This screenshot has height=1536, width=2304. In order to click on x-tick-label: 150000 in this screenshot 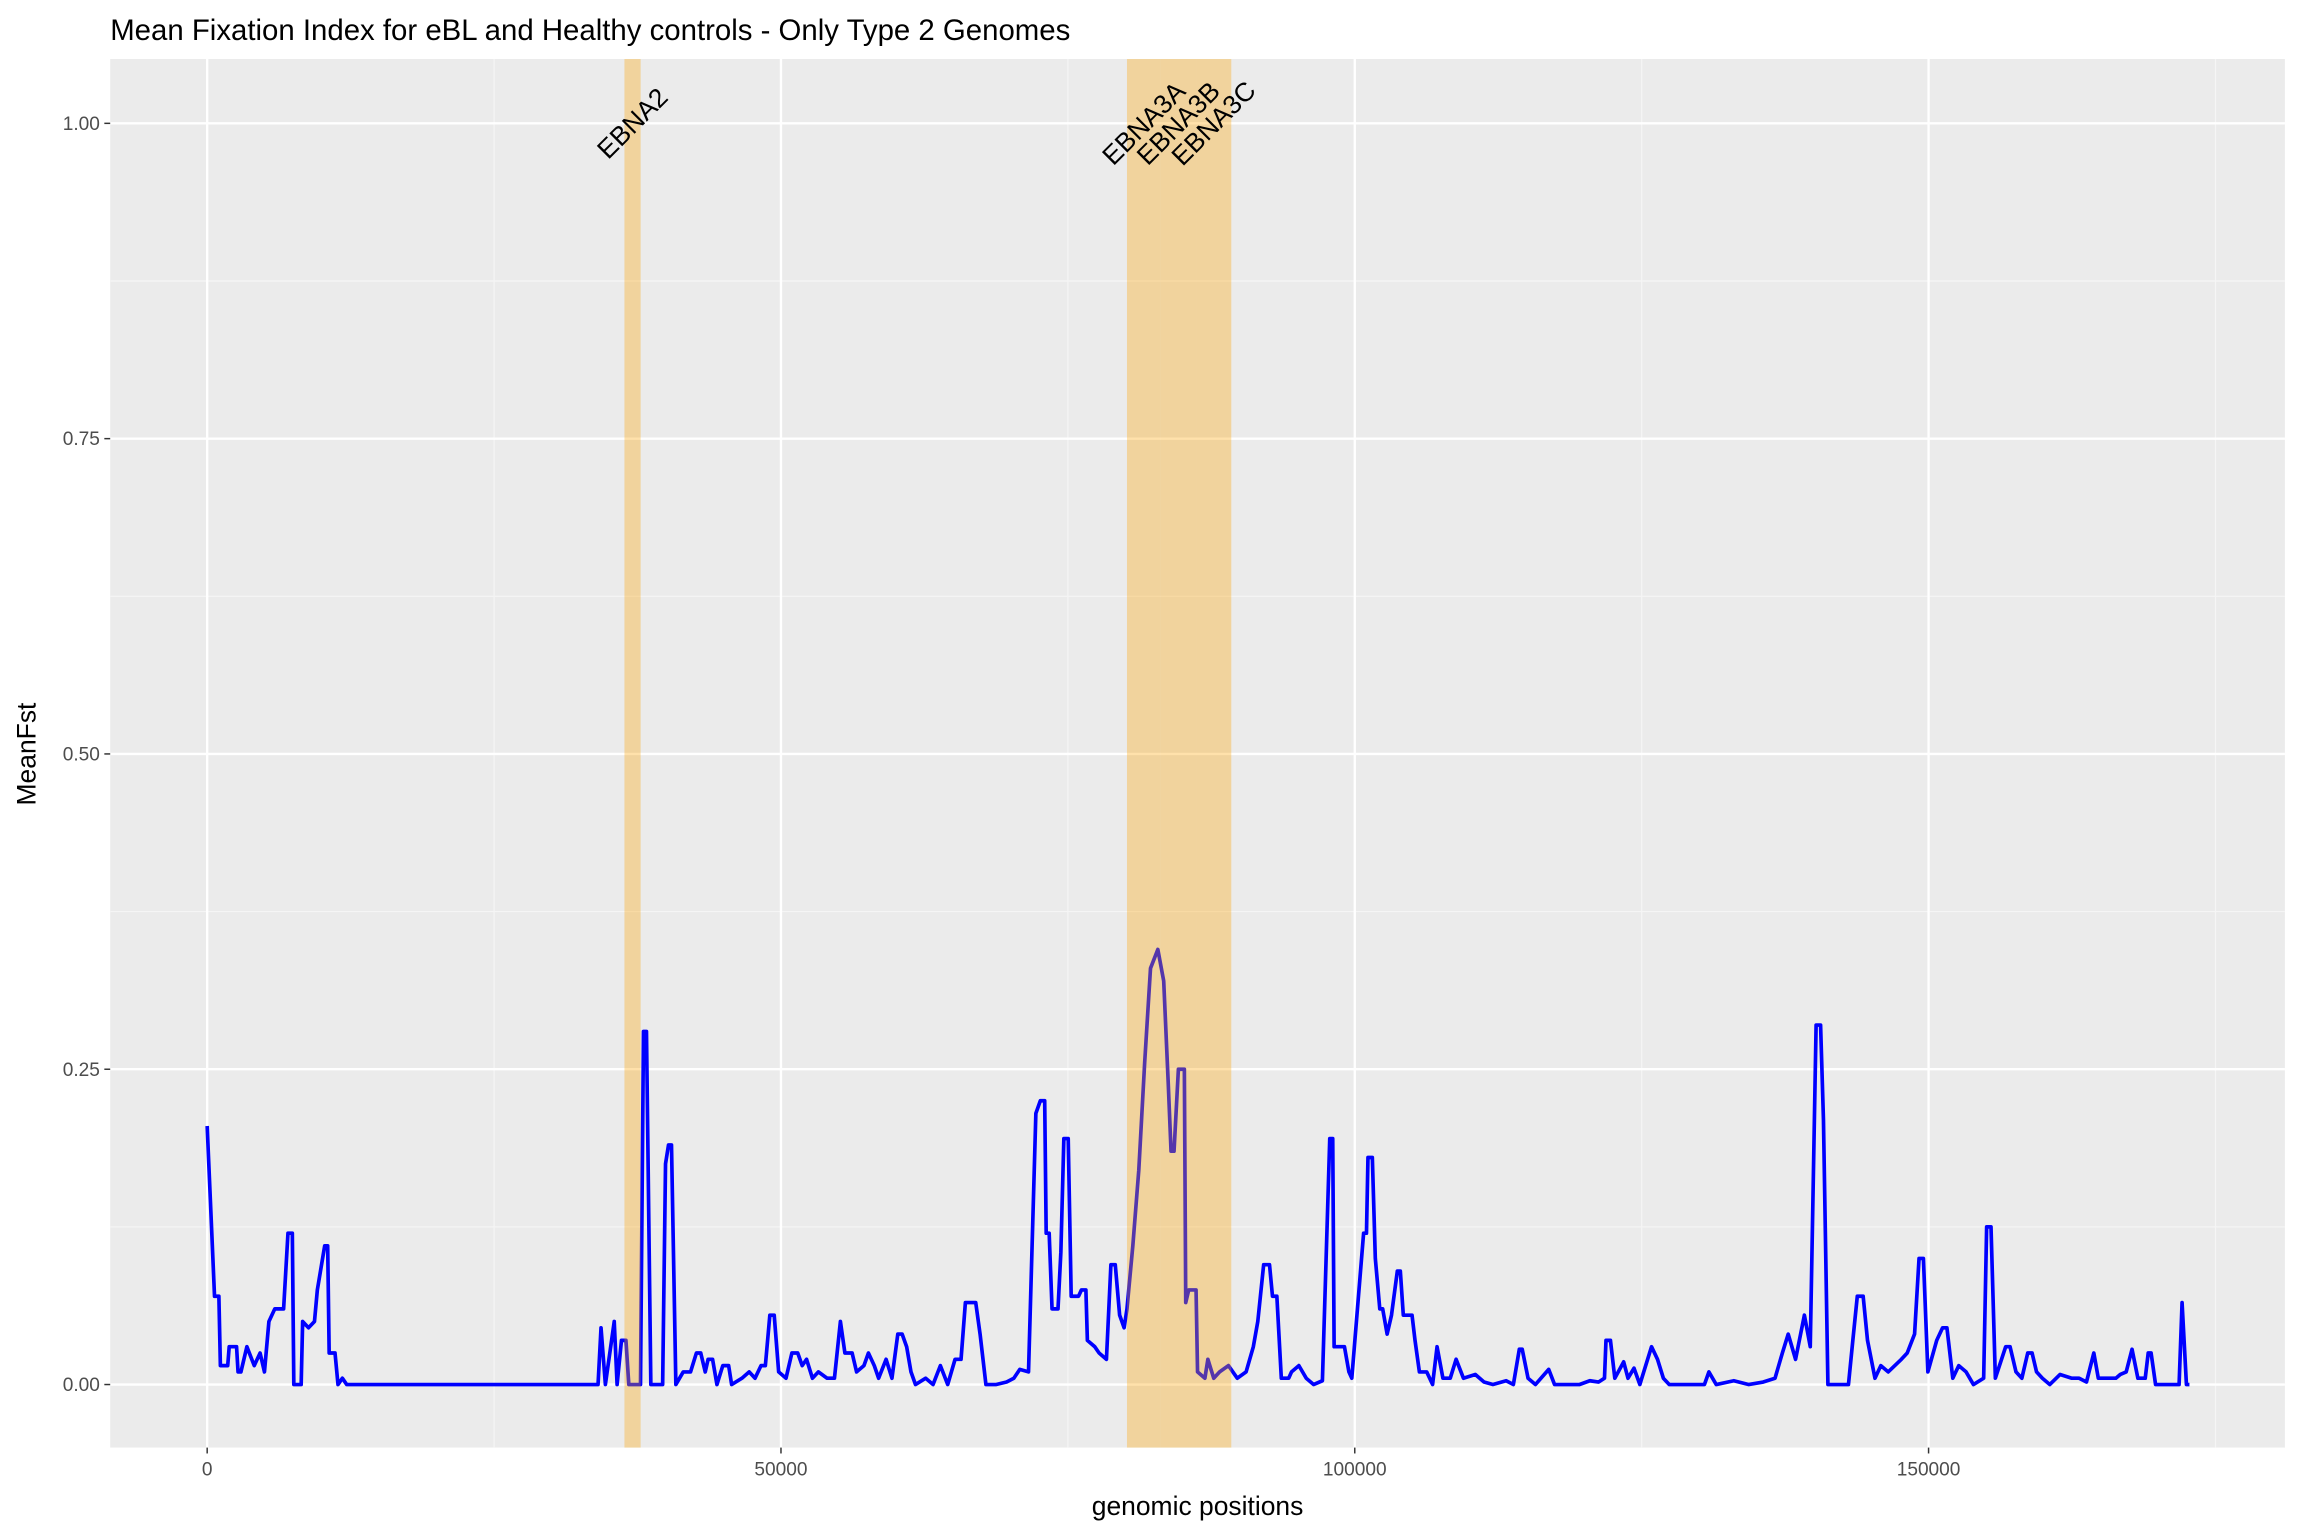, I will do `click(1929, 1470)`.